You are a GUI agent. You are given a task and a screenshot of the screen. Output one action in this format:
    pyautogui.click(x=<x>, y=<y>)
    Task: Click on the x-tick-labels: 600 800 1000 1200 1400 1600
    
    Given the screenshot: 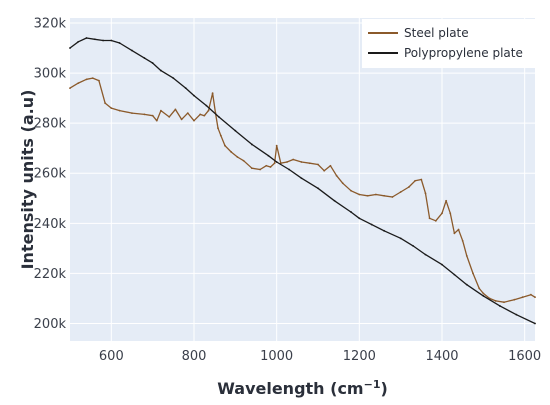 What is the action you would take?
    pyautogui.click(x=320, y=356)
    